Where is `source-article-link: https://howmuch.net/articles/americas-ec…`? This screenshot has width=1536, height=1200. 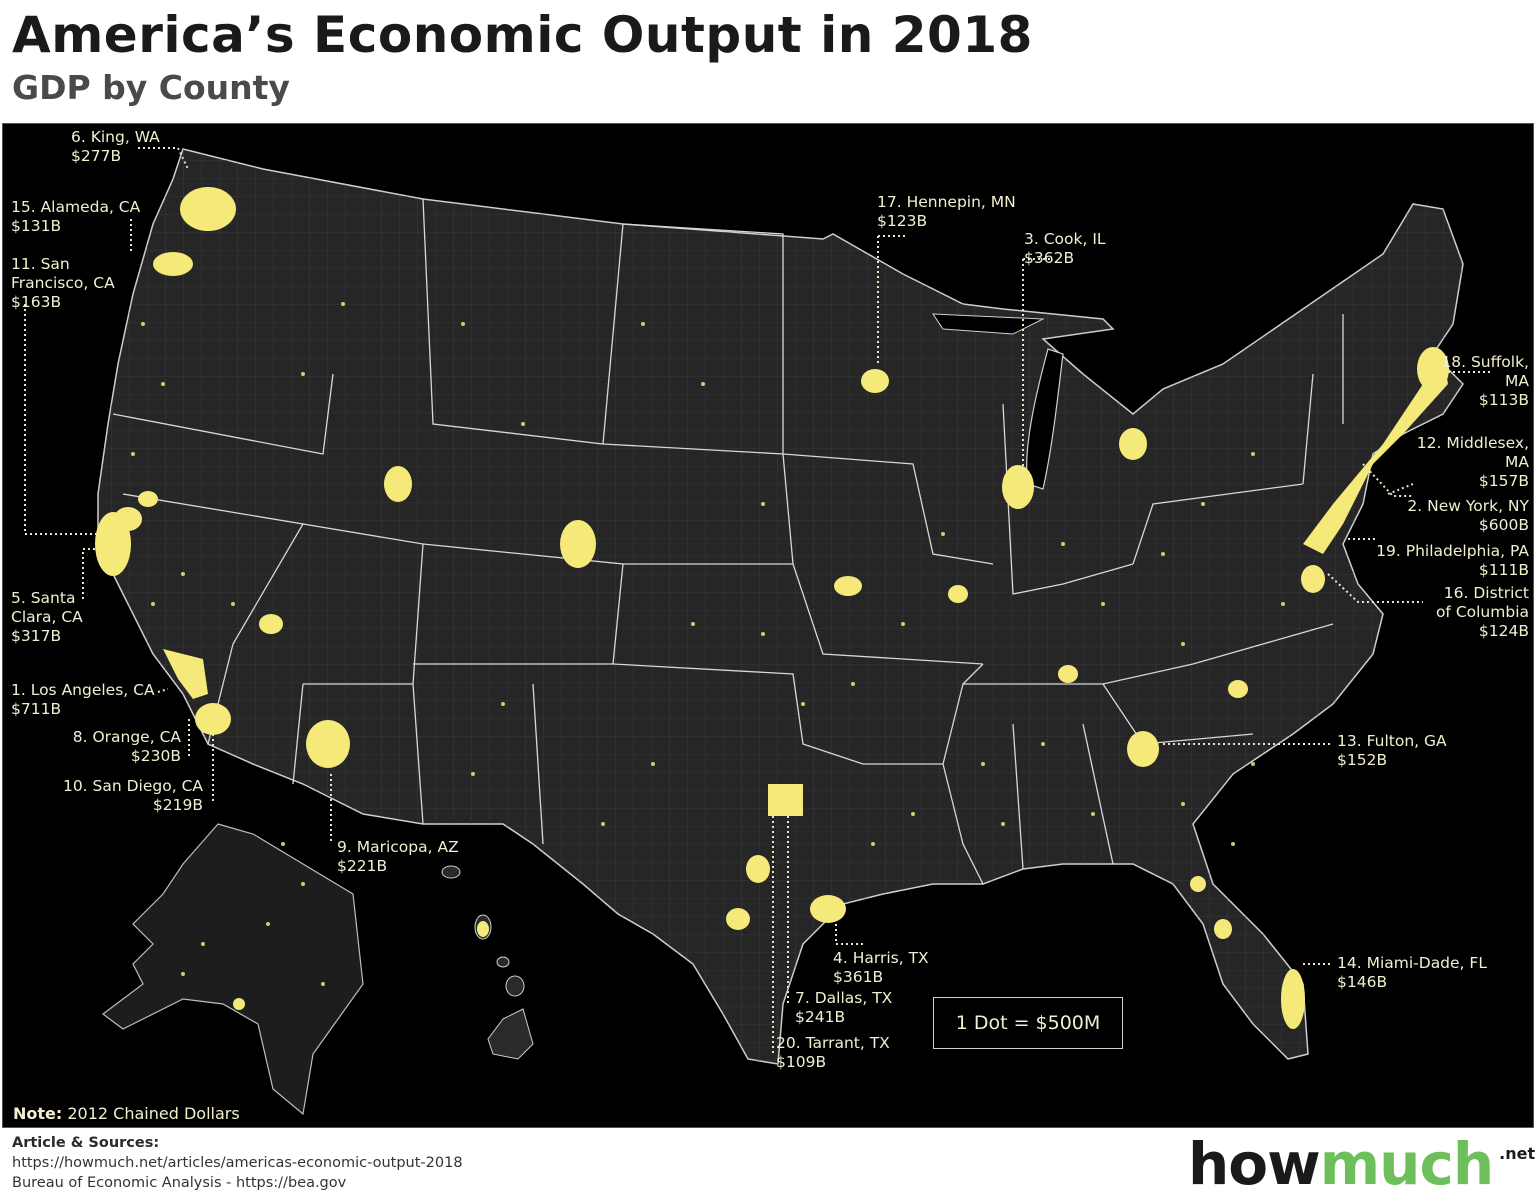 source-article-link: https://howmuch.net/articles/americas-ec… is located at coordinates (237, 1163).